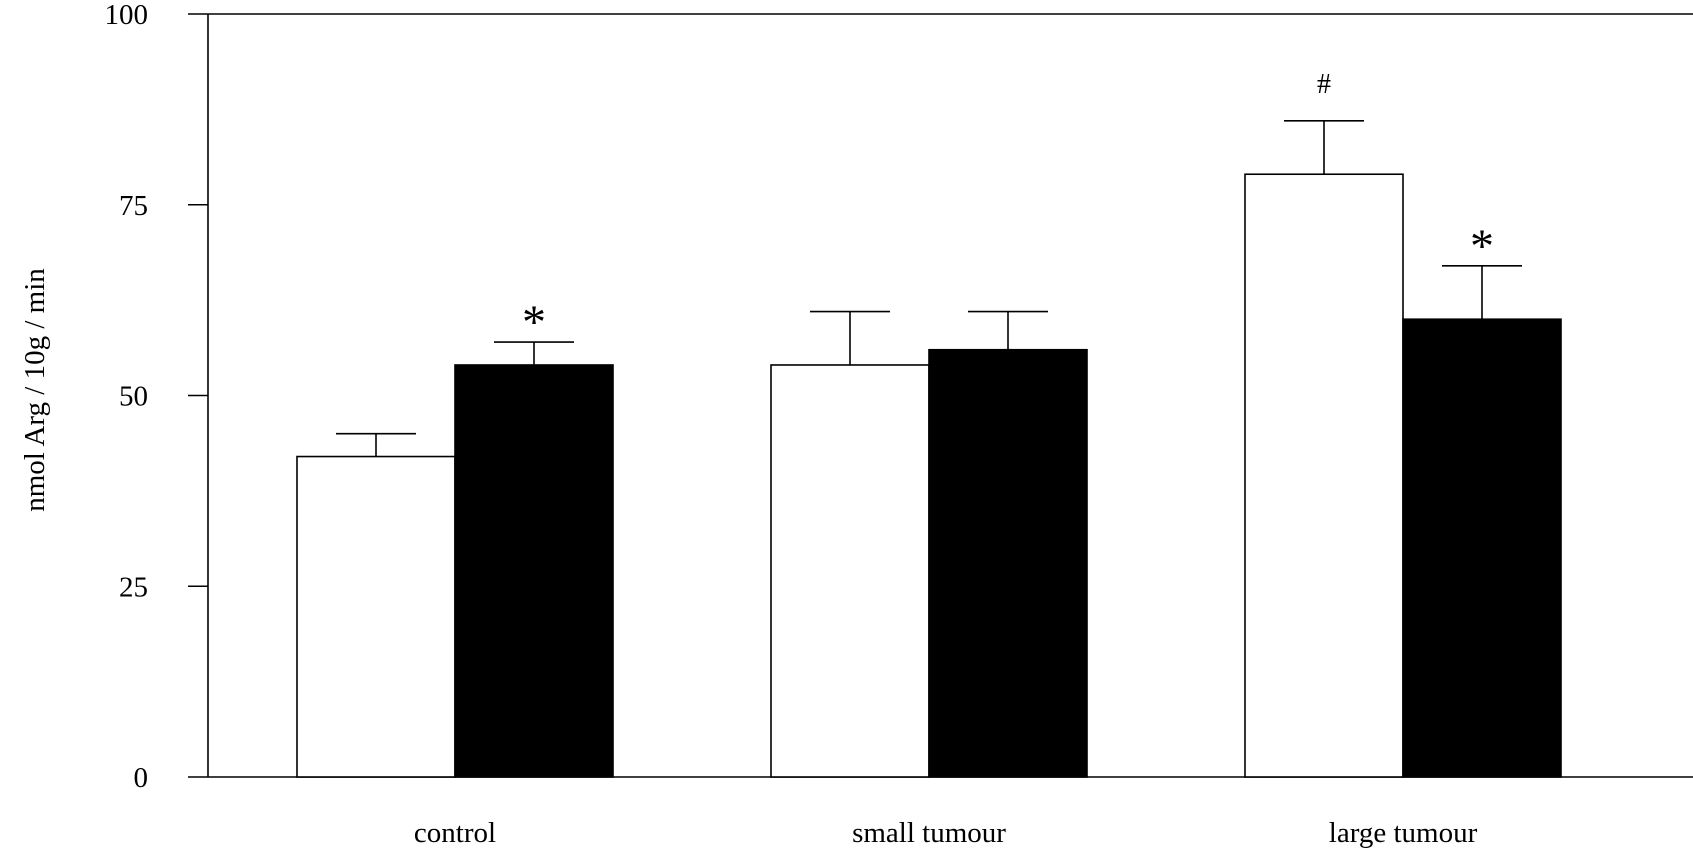  Describe the element at coordinates (156, 397) in the screenshot. I see `y-axis: 0 25 50 75 100` at that location.